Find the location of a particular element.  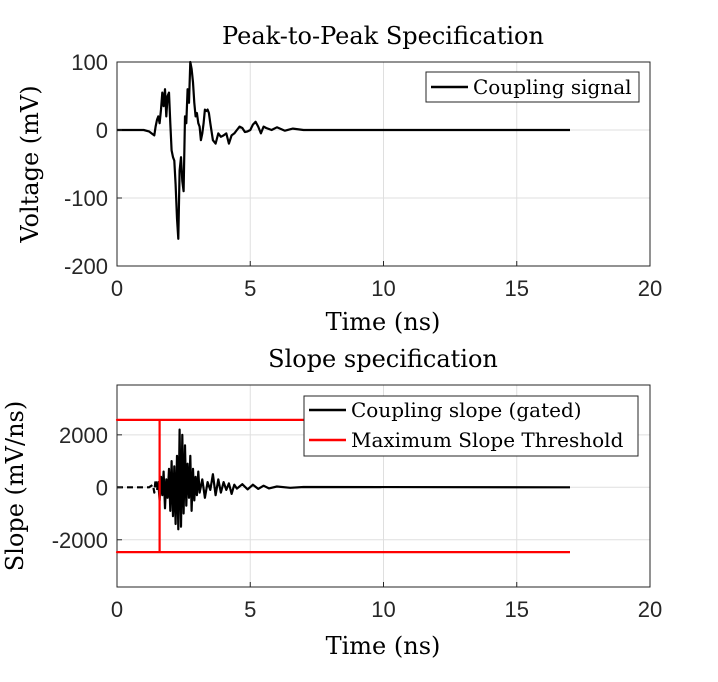

y-tick-label: 100 is located at coordinates (89, 62).